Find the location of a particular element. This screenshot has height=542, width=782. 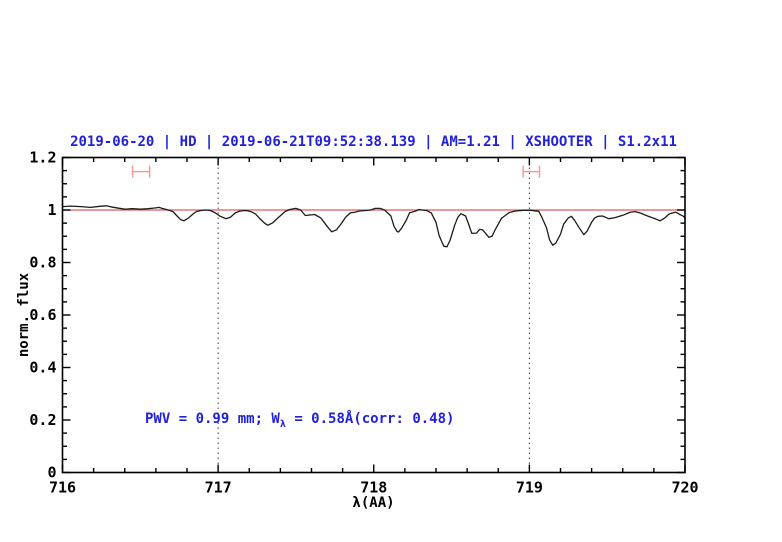

x-tick-label: 717 is located at coordinates (218, 488).